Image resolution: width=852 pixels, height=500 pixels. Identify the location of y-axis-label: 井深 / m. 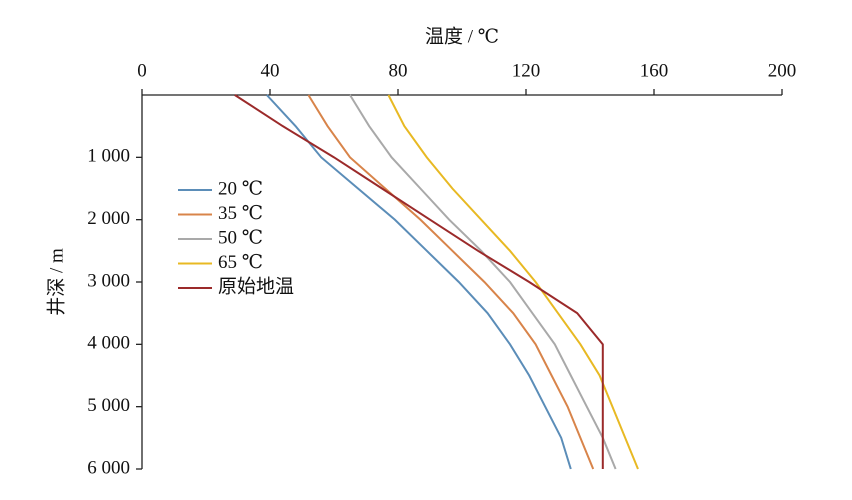
(56, 282).